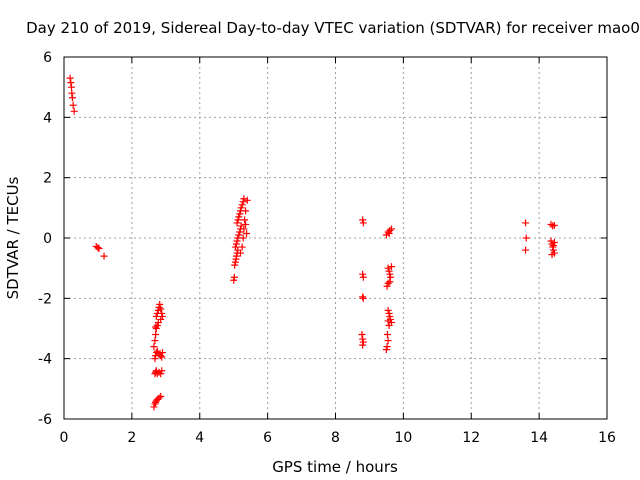 Image resolution: width=640 pixels, height=480 pixels. What do you see at coordinates (13, 237) in the screenshot?
I see `y-axis-label: SDTVAR / TECUs` at bounding box center [13, 237].